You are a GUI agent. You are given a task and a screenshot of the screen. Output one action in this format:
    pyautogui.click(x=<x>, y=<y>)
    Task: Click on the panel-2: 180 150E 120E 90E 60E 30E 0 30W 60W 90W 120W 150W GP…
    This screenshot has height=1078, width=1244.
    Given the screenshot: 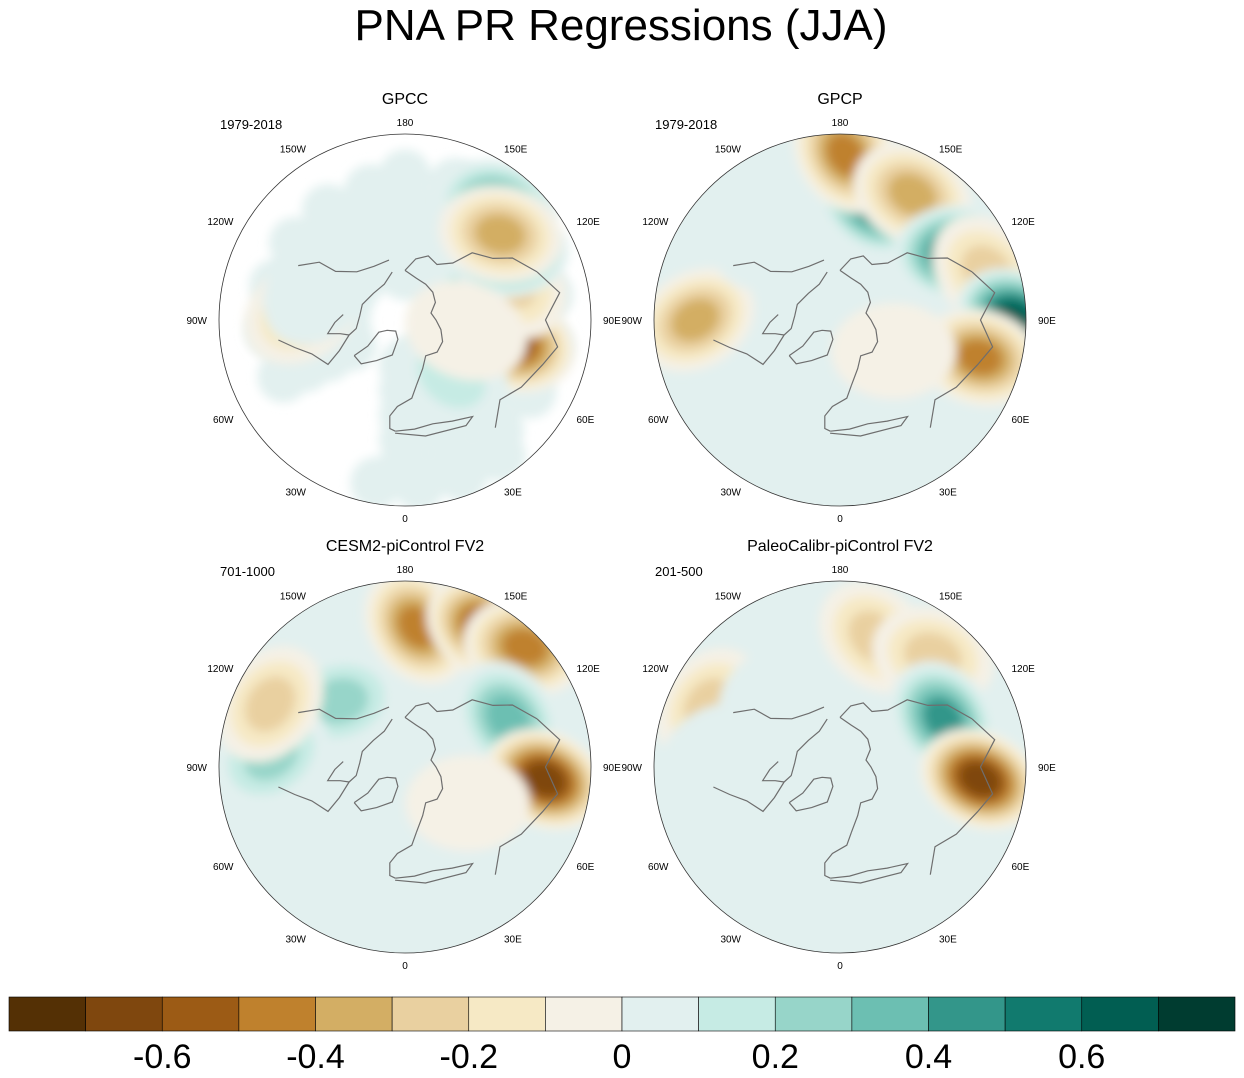 What is the action you would take?
    pyautogui.click(x=838, y=308)
    